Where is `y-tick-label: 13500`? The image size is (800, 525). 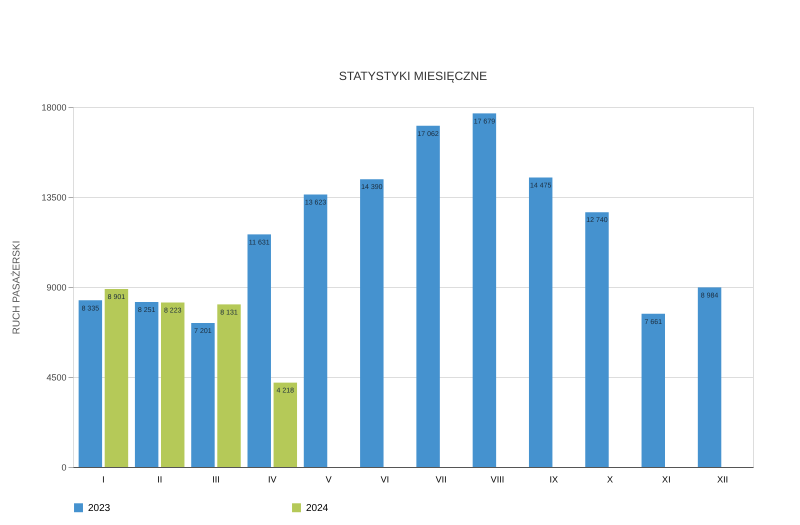 y-tick-label: 13500 is located at coordinates (53, 197).